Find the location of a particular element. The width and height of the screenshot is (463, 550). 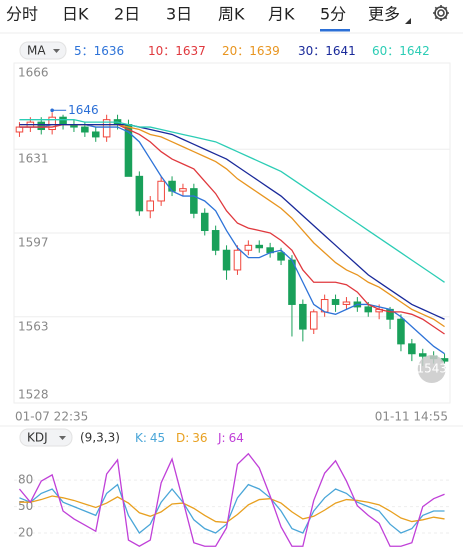

gear-hub is located at coordinates (441, 13).